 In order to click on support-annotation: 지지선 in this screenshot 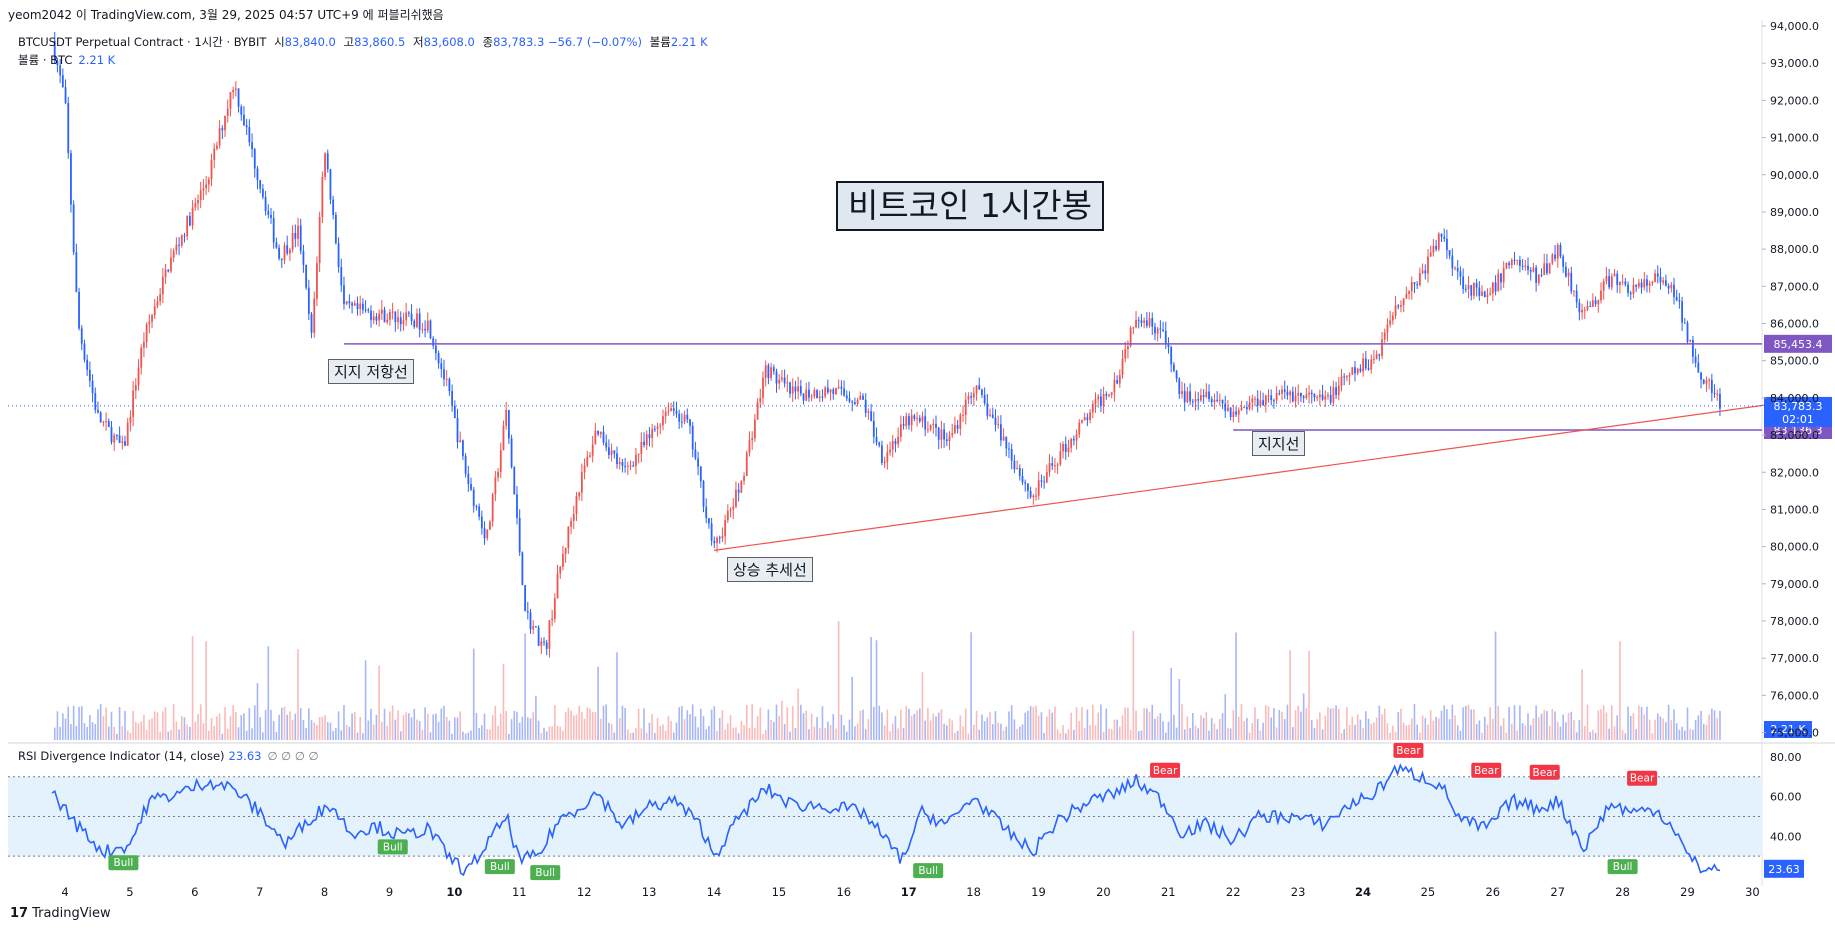, I will do `click(1279, 443)`.